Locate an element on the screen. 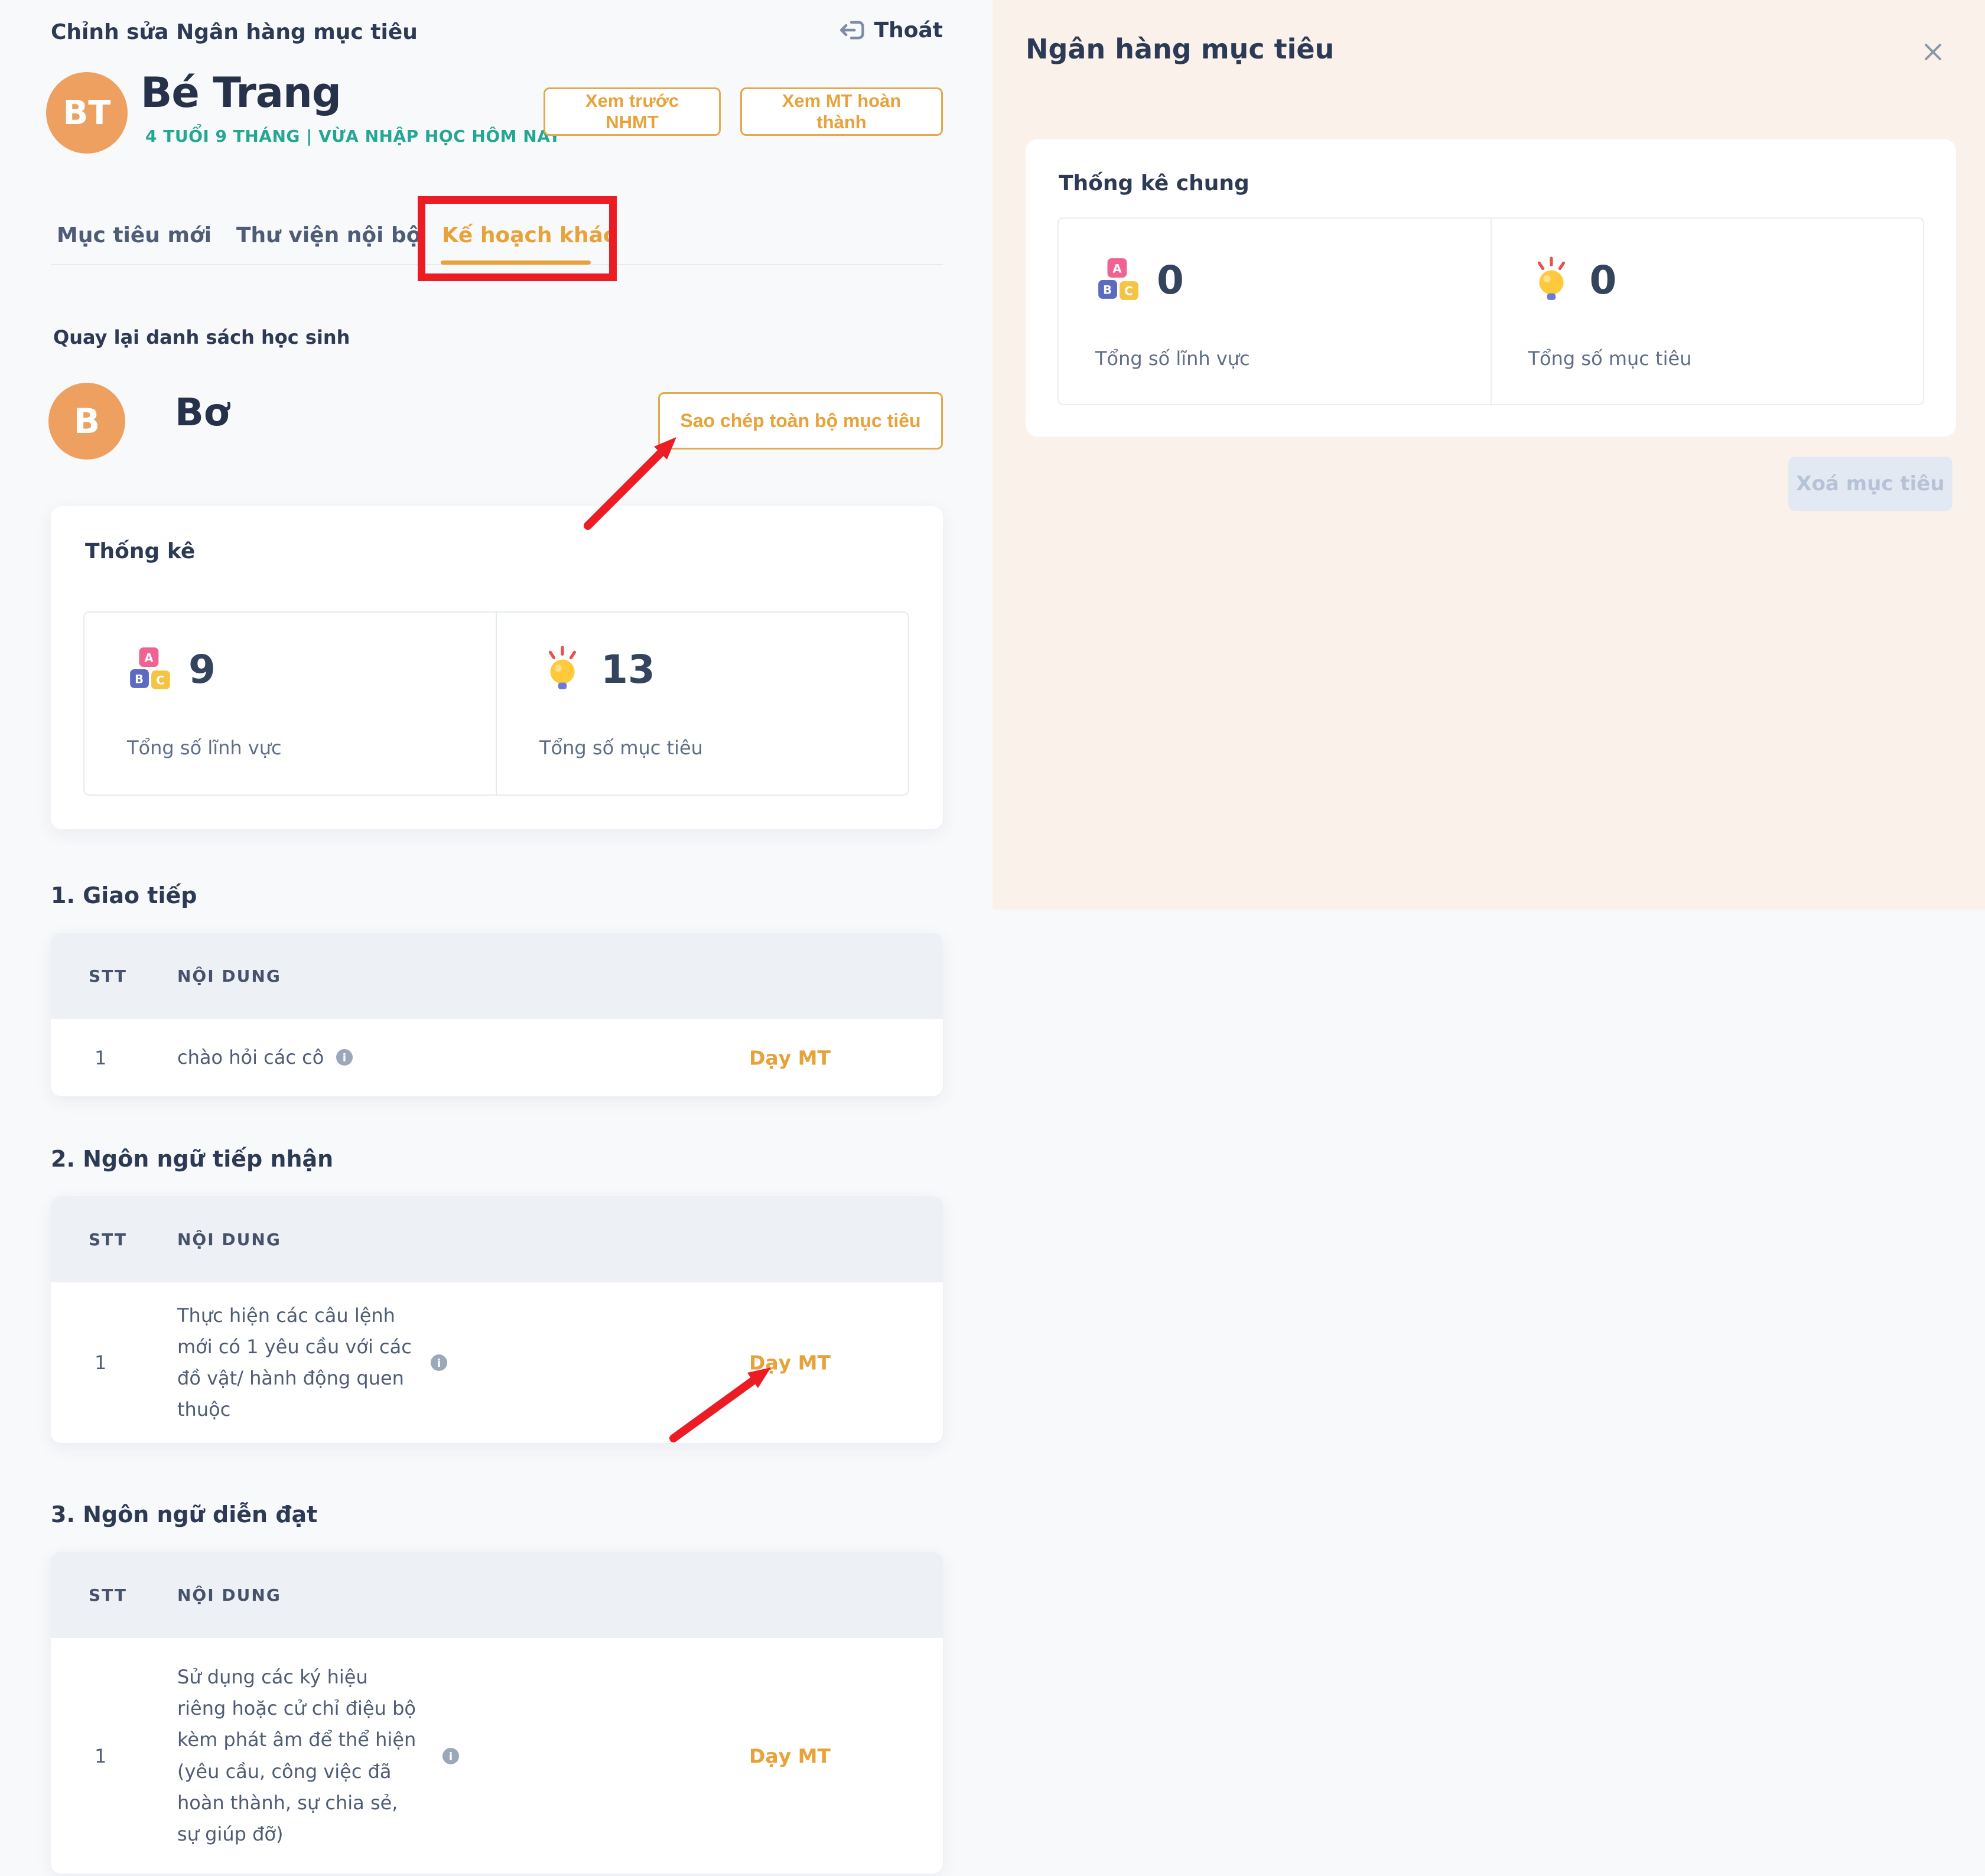  tab-internal-library: Thư viện nội bộ is located at coordinates (328, 235).